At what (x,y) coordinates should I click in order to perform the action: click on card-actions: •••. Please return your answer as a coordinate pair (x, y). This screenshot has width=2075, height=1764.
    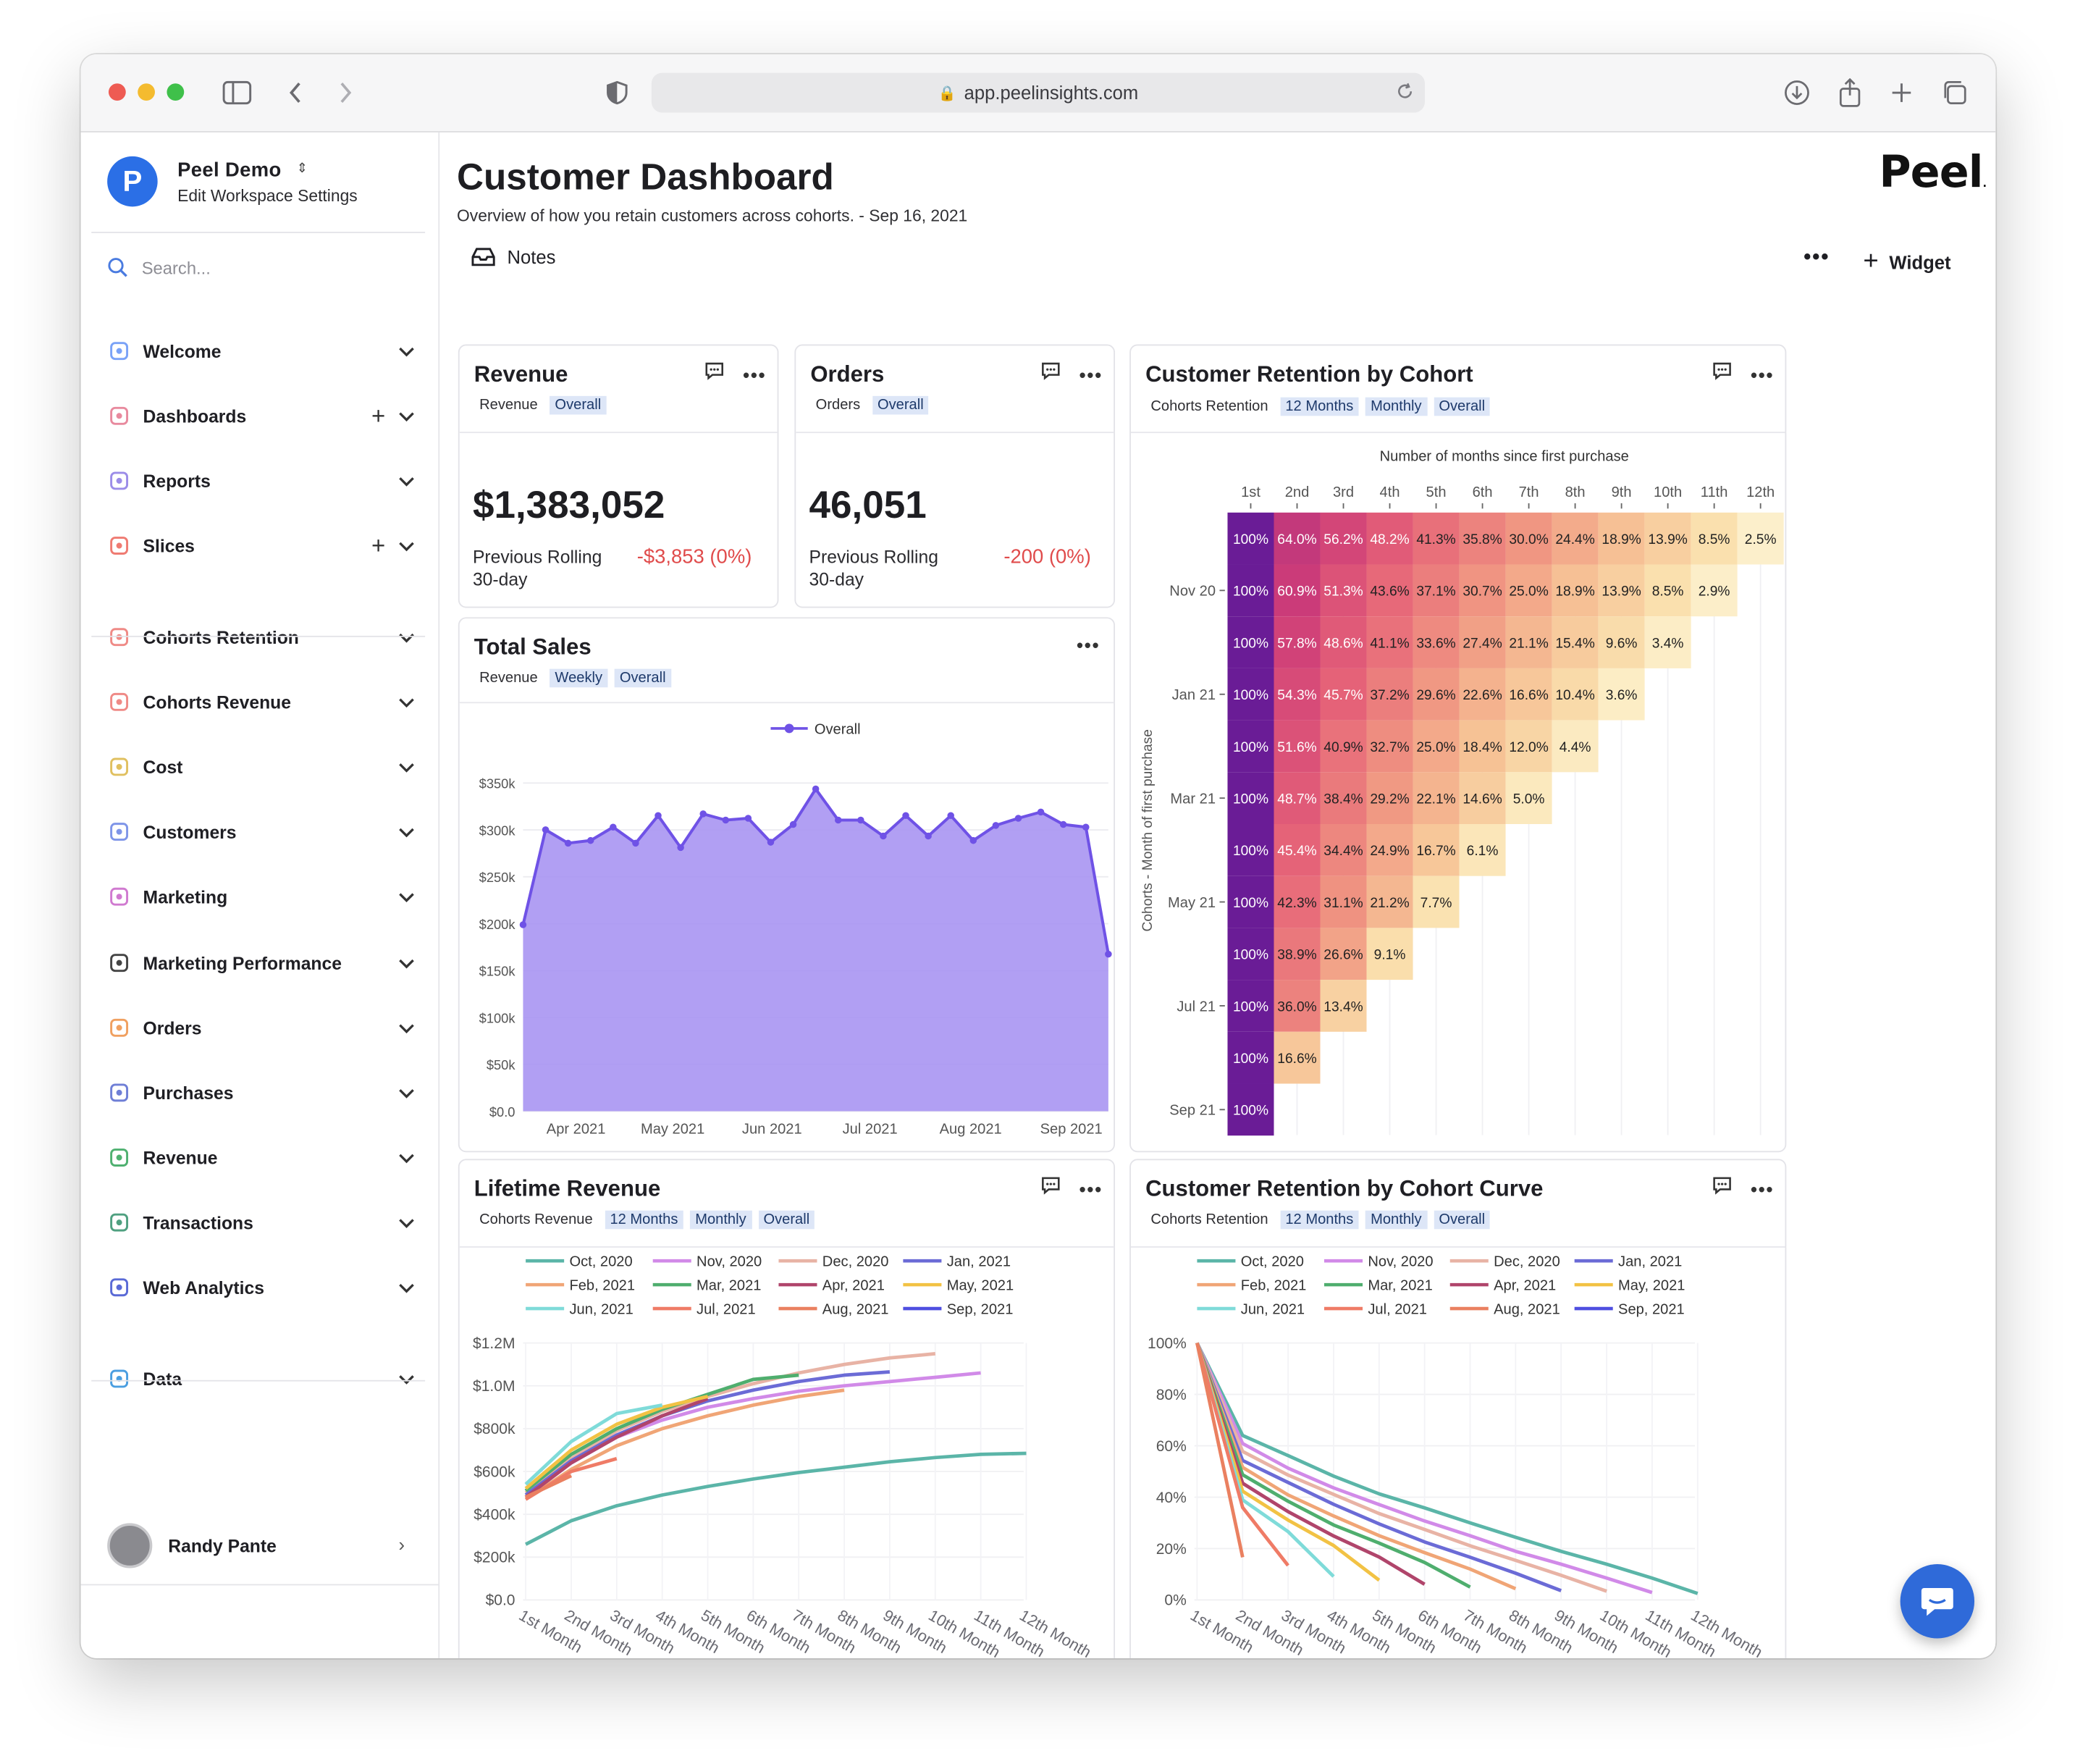
    Looking at the image, I should click on (1743, 1188).